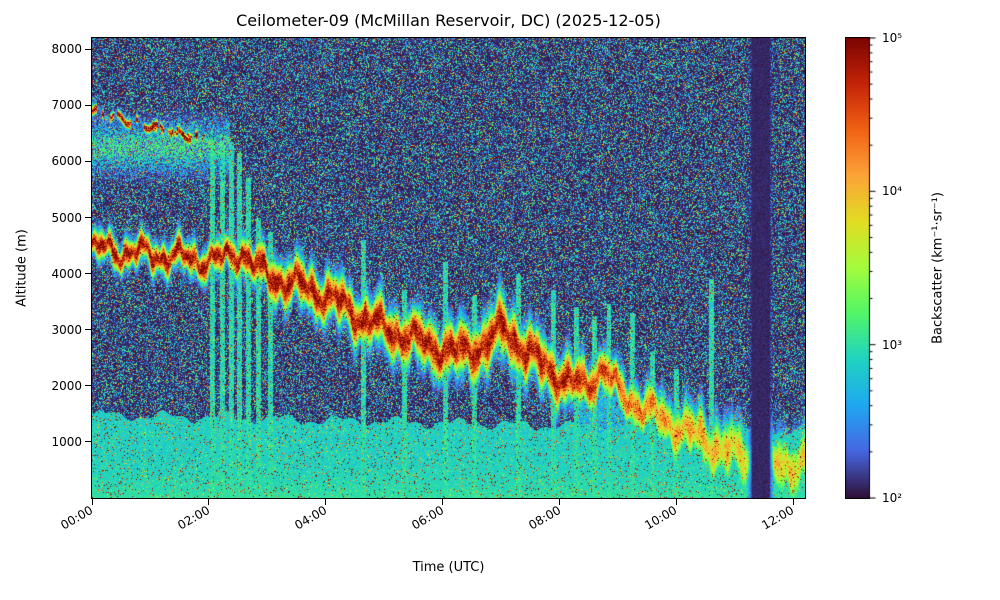 This screenshot has height=600, width=1000. What do you see at coordinates (66, 441) in the screenshot?
I see `y-tick-label: 1000` at bounding box center [66, 441].